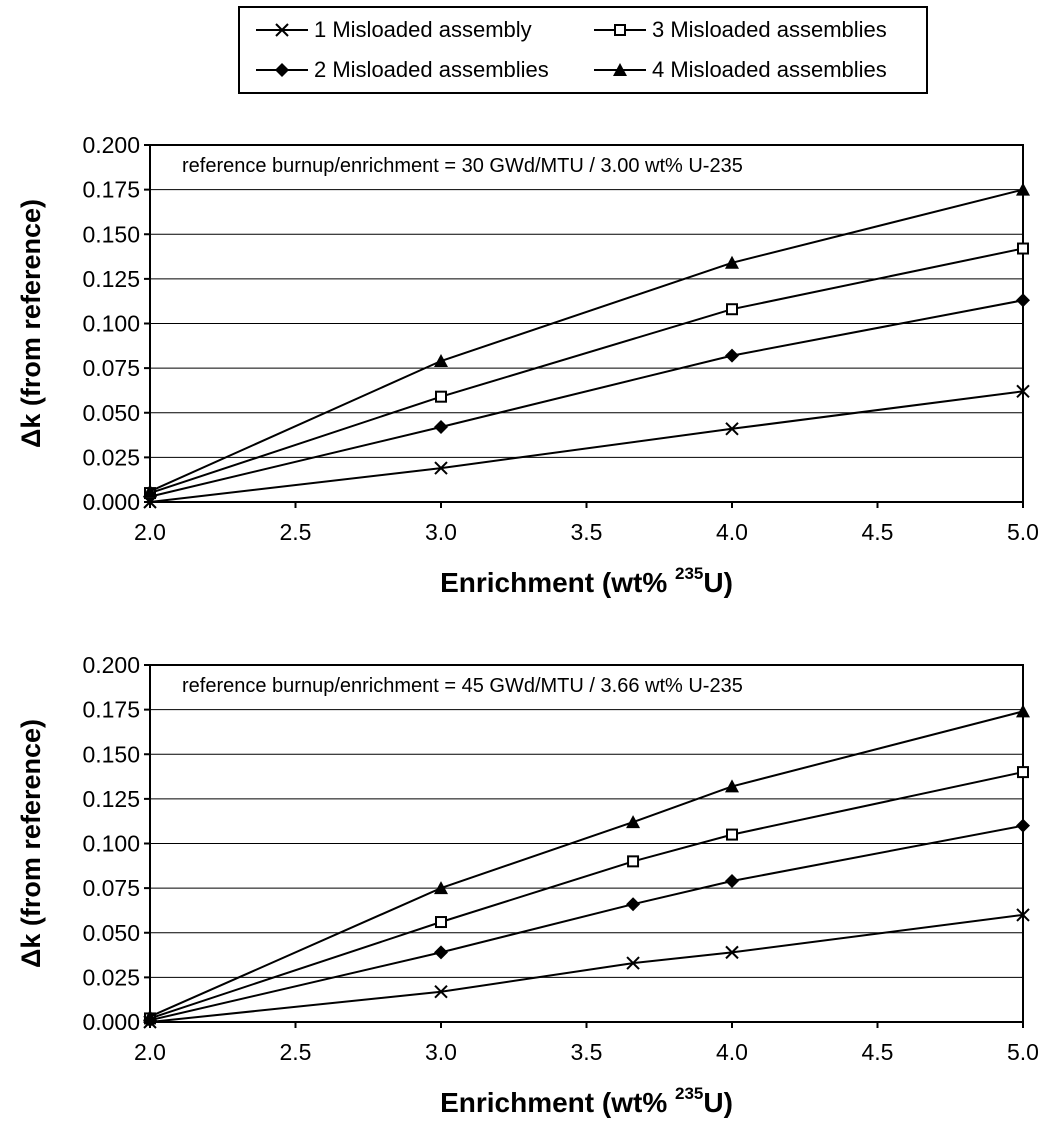 This screenshot has width=1048, height=1136. What do you see at coordinates (620, 30) in the screenshot?
I see `legend-square-marker-icon` at bounding box center [620, 30].